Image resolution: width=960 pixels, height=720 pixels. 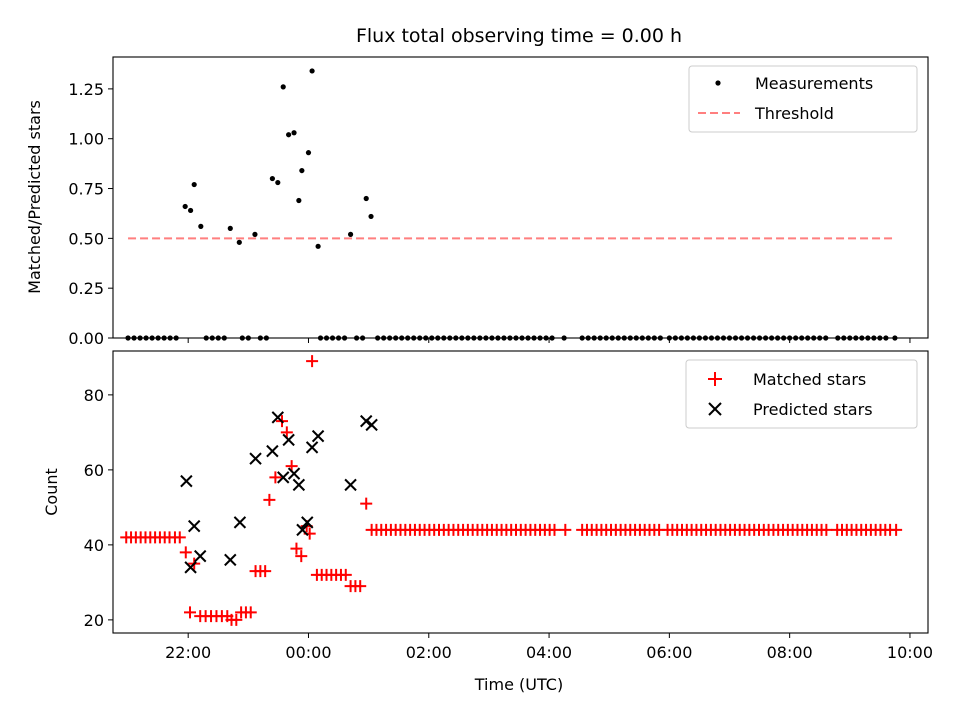 I want to click on legend-predicted-marker, so click(x=715, y=409).